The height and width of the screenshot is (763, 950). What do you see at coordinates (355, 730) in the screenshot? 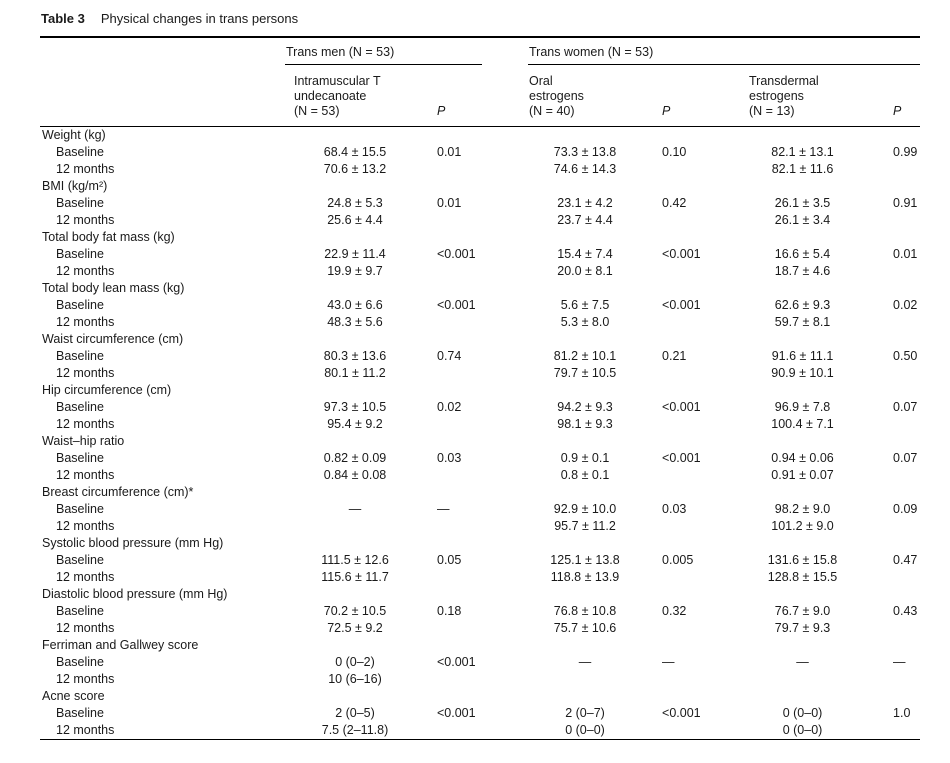
I see `value-cell: 7.5 (2–11.8)` at bounding box center [355, 730].